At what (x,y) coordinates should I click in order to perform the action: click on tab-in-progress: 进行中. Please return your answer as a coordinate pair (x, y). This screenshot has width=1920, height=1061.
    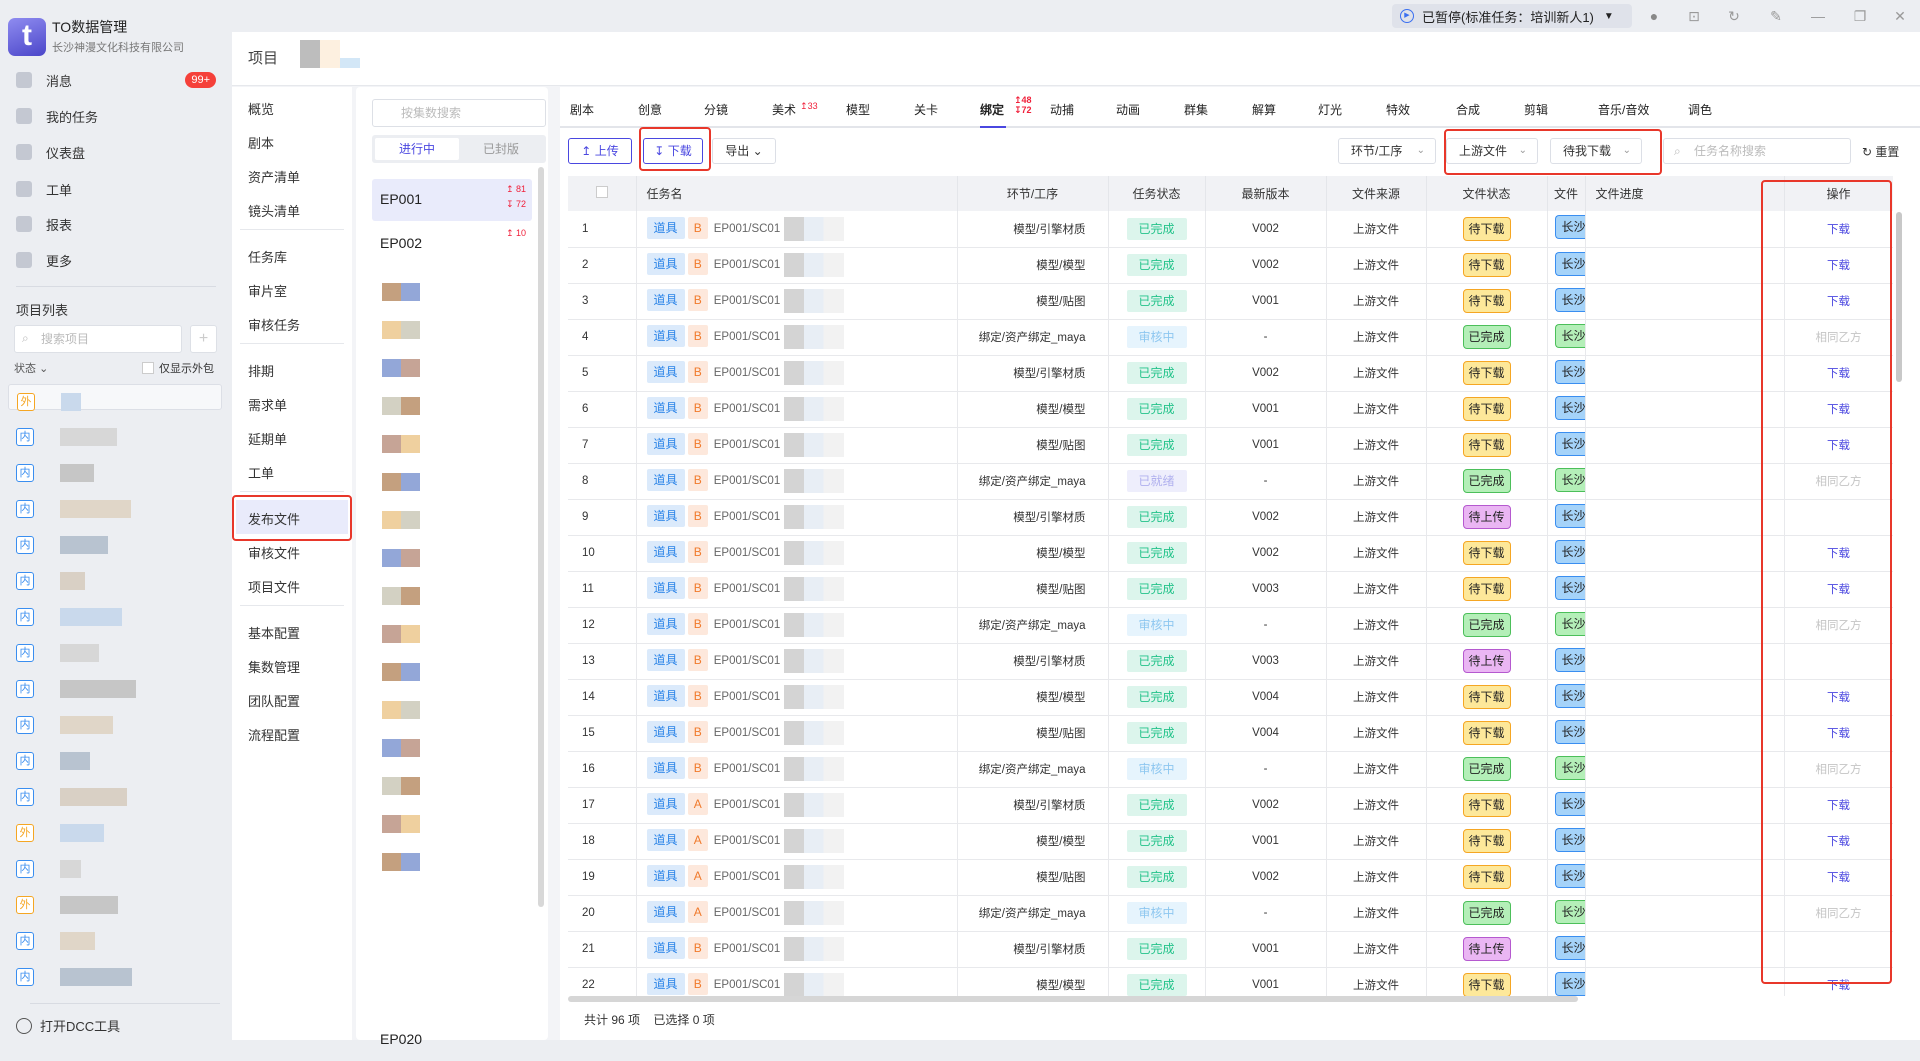
    Looking at the image, I should click on (417, 149).